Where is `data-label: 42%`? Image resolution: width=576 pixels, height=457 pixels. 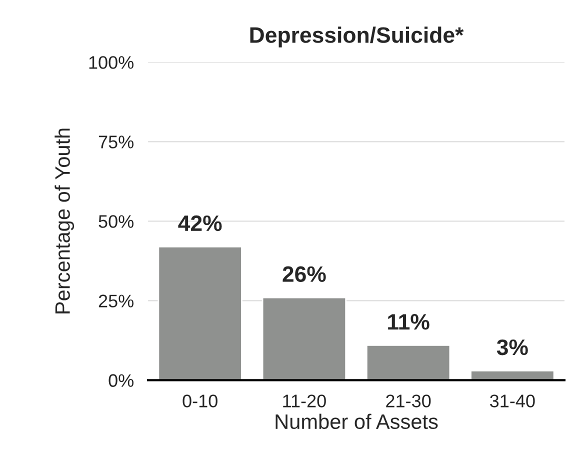 data-label: 42% is located at coordinates (200, 223).